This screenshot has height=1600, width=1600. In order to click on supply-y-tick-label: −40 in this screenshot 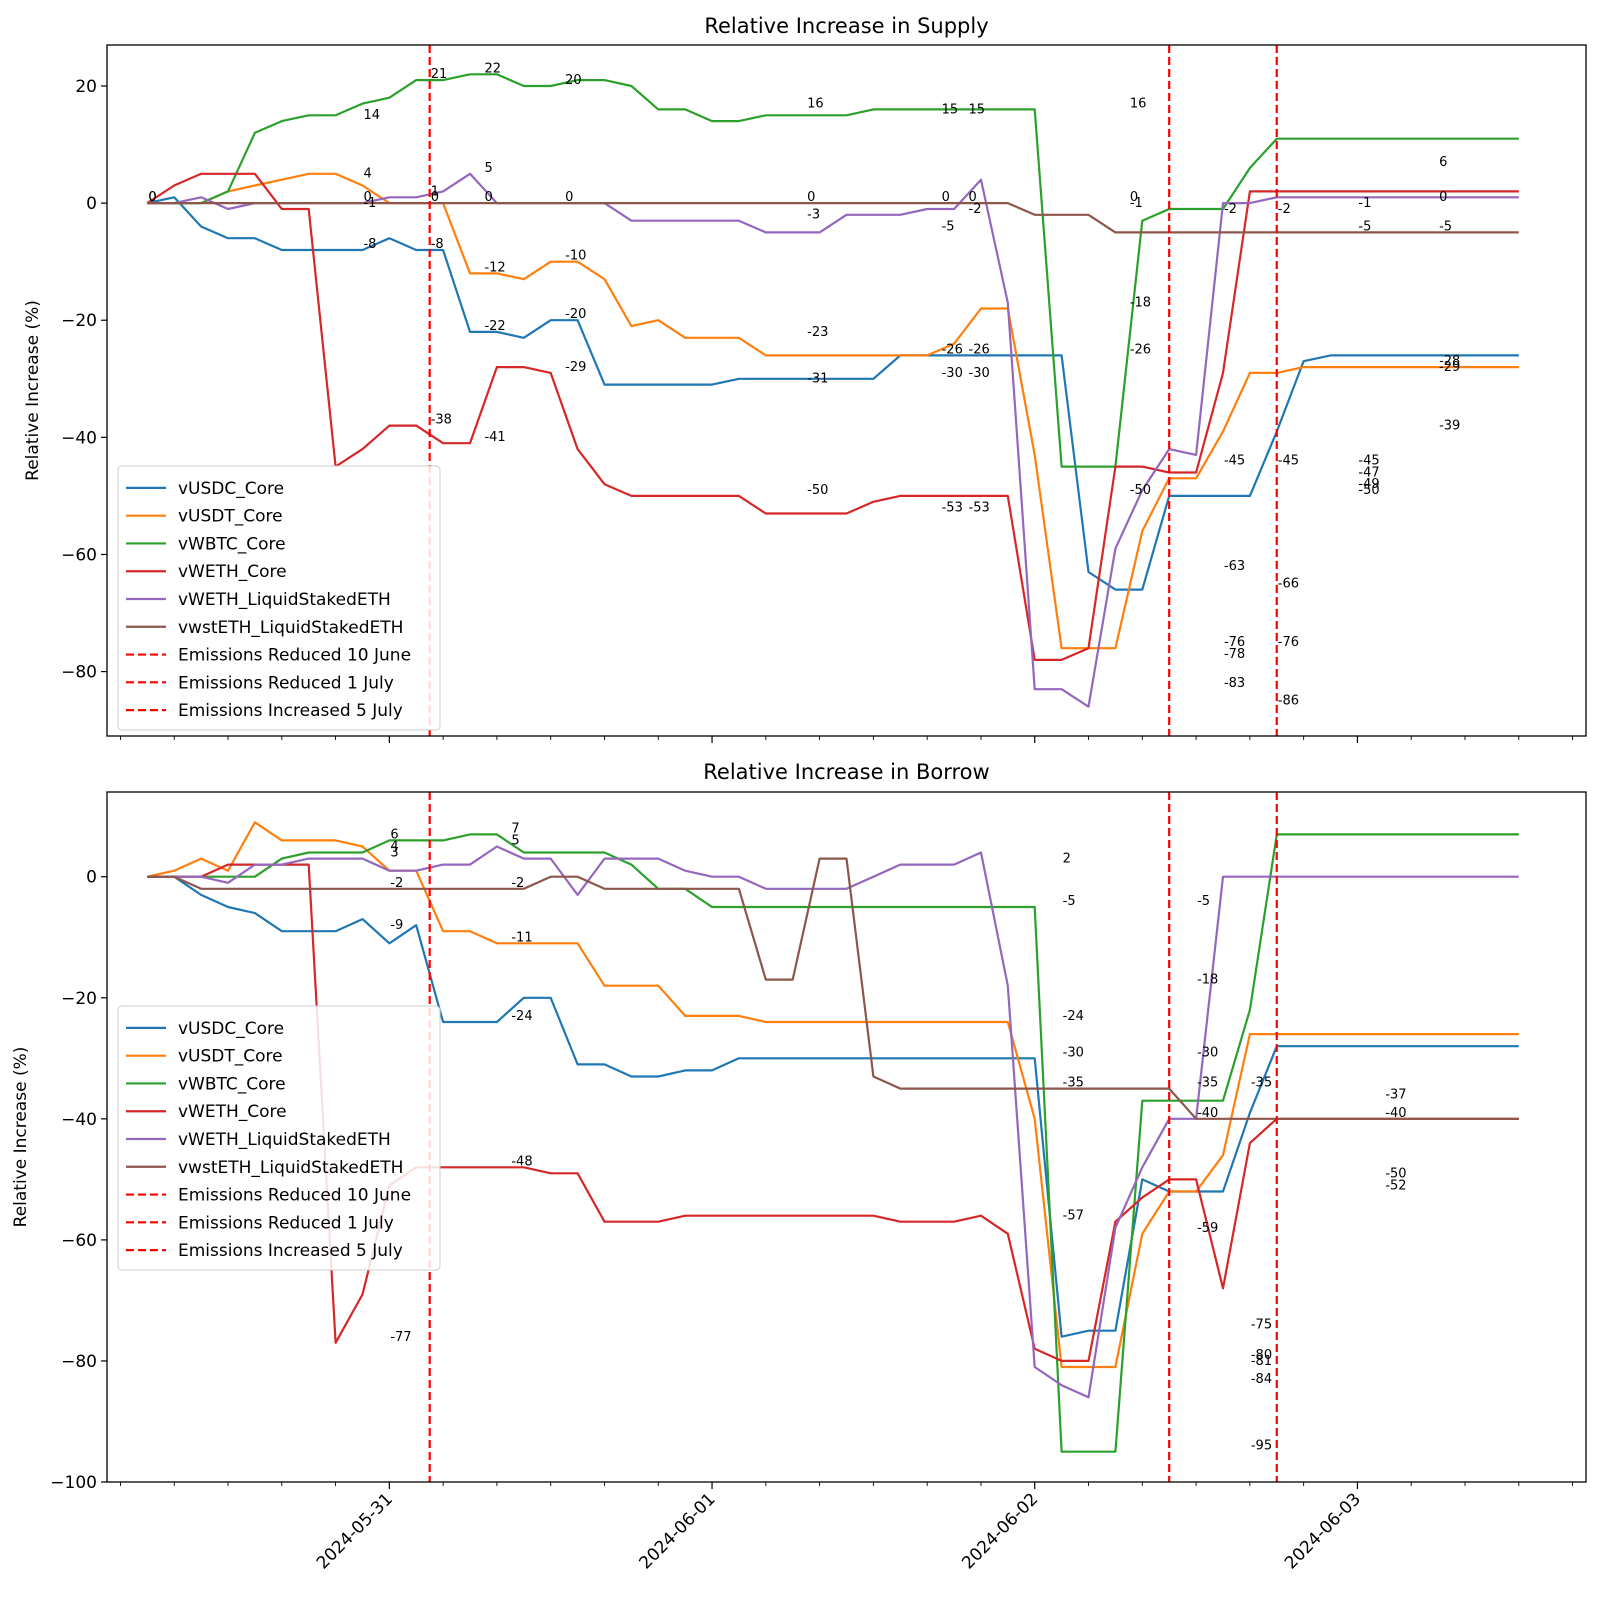, I will do `click(79, 438)`.